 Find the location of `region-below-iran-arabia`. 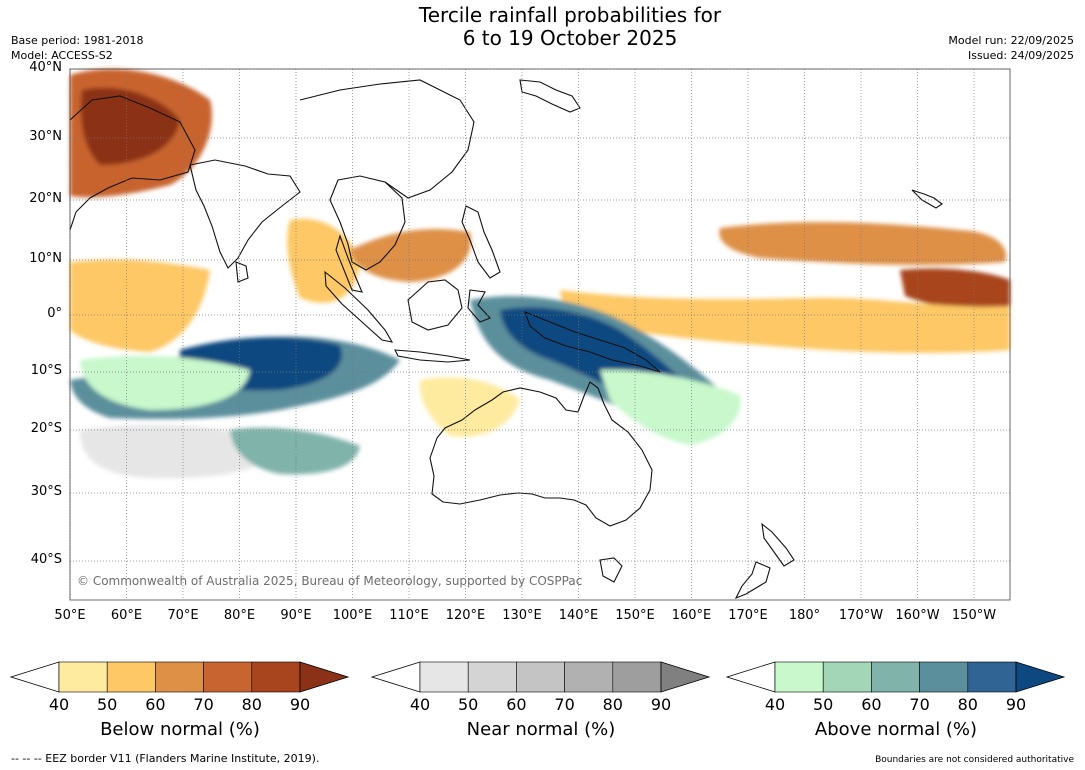

region-below-iran-arabia is located at coordinates (130, 126).